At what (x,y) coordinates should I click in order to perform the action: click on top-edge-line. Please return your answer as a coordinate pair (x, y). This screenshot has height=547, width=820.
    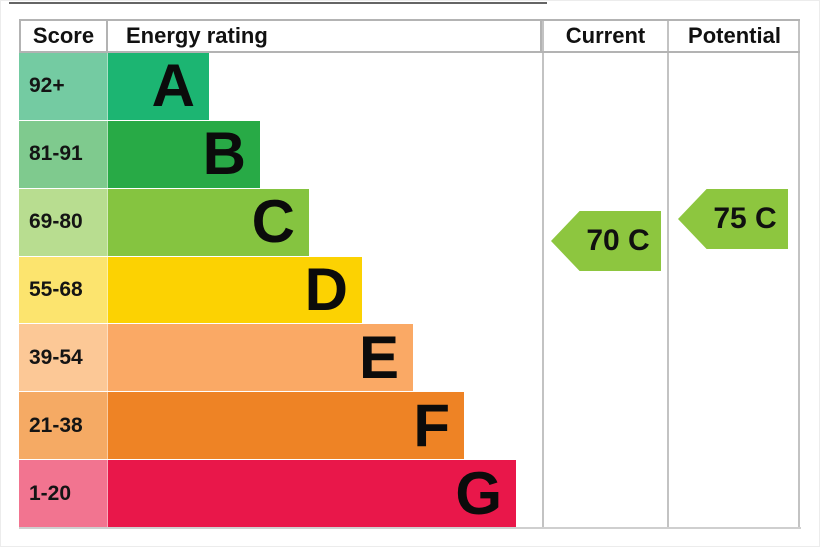
    Looking at the image, I should click on (278, 3).